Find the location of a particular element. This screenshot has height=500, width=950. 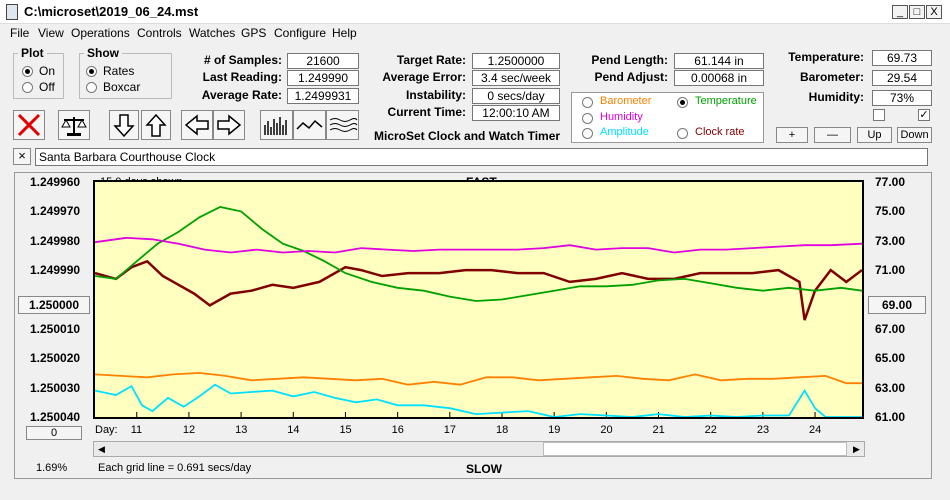

x-tick-label: 17 is located at coordinates (450, 430).